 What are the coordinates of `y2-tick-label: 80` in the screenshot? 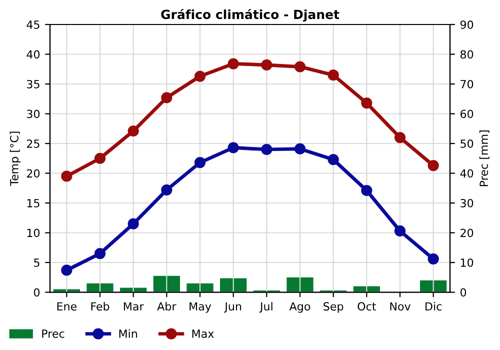 It's located at (467, 54).